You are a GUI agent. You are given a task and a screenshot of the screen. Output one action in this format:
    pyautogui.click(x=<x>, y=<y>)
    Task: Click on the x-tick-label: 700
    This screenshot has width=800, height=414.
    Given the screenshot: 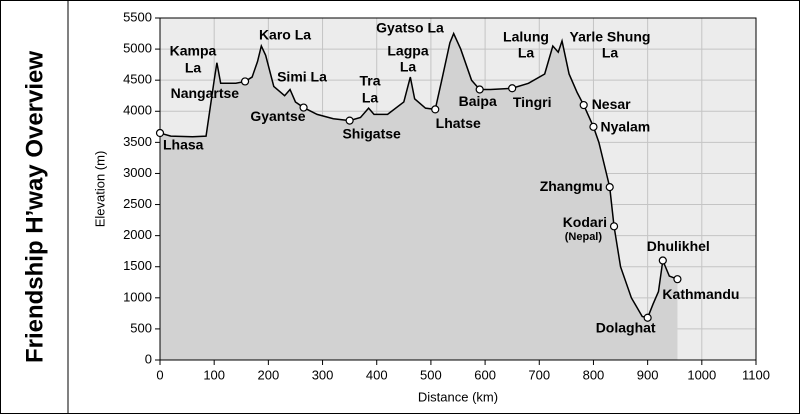 What is the action you would take?
    pyautogui.click(x=539, y=374)
    